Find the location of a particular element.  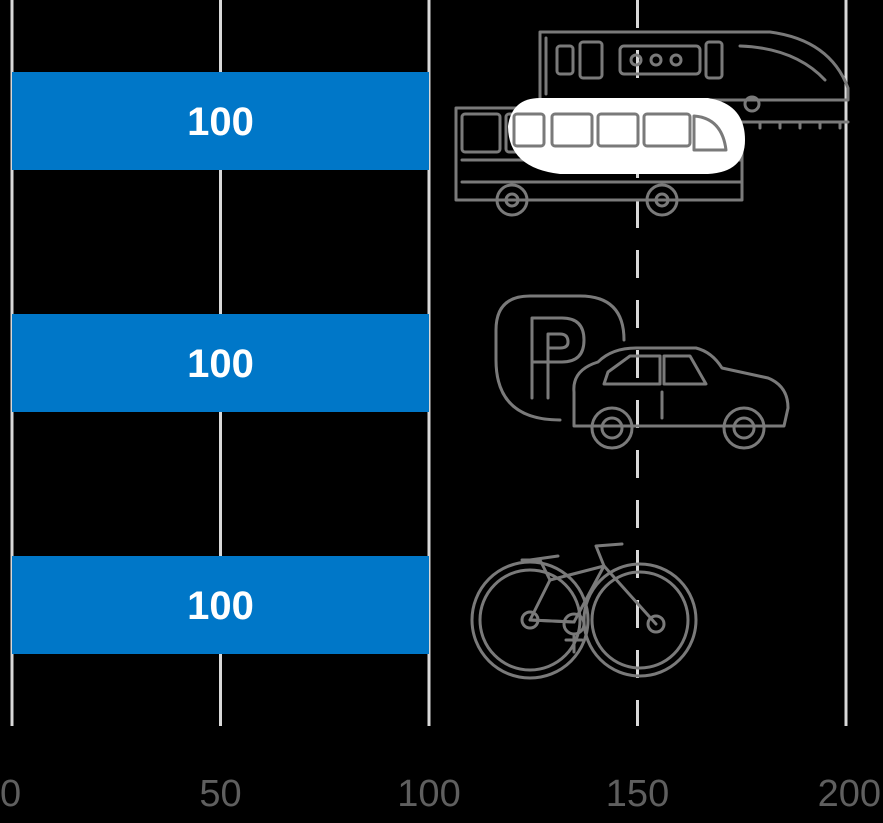

x-tick-label-0: 0 is located at coordinates (10, 794).